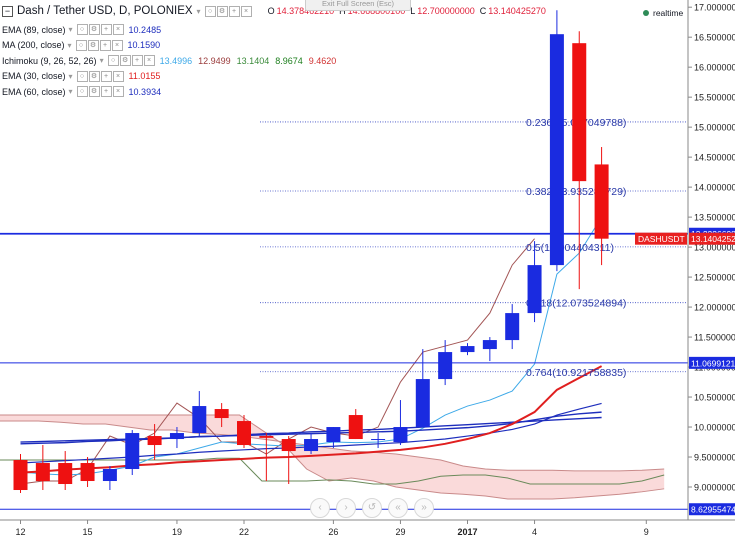 The width and height of the screenshot is (735, 540). I want to click on date-tick-label: 26, so click(333, 532).